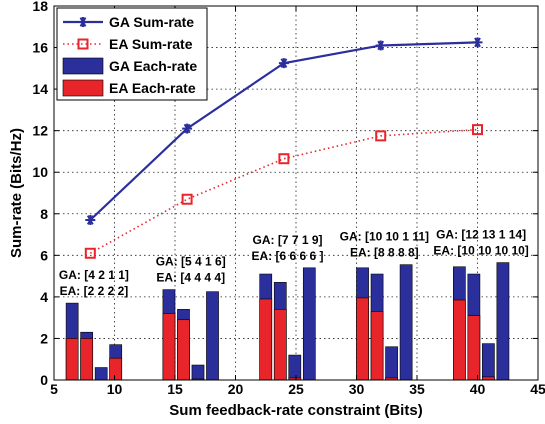 This screenshot has width=545, height=424. I want to click on x-axis-label: Sum feedback-rate constraint (Bits), so click(295, 410).